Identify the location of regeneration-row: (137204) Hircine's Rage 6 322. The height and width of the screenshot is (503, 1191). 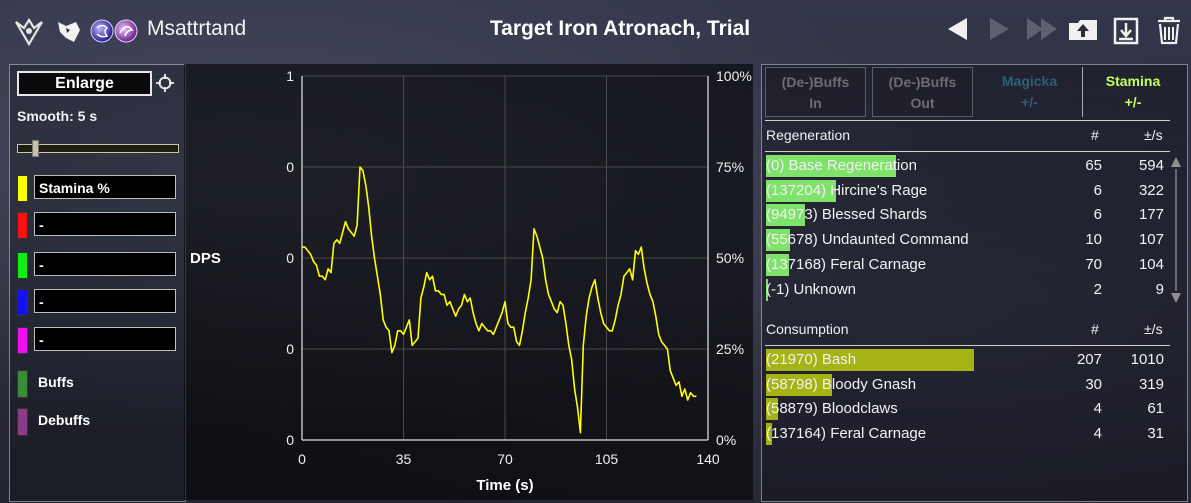
(966, 191).